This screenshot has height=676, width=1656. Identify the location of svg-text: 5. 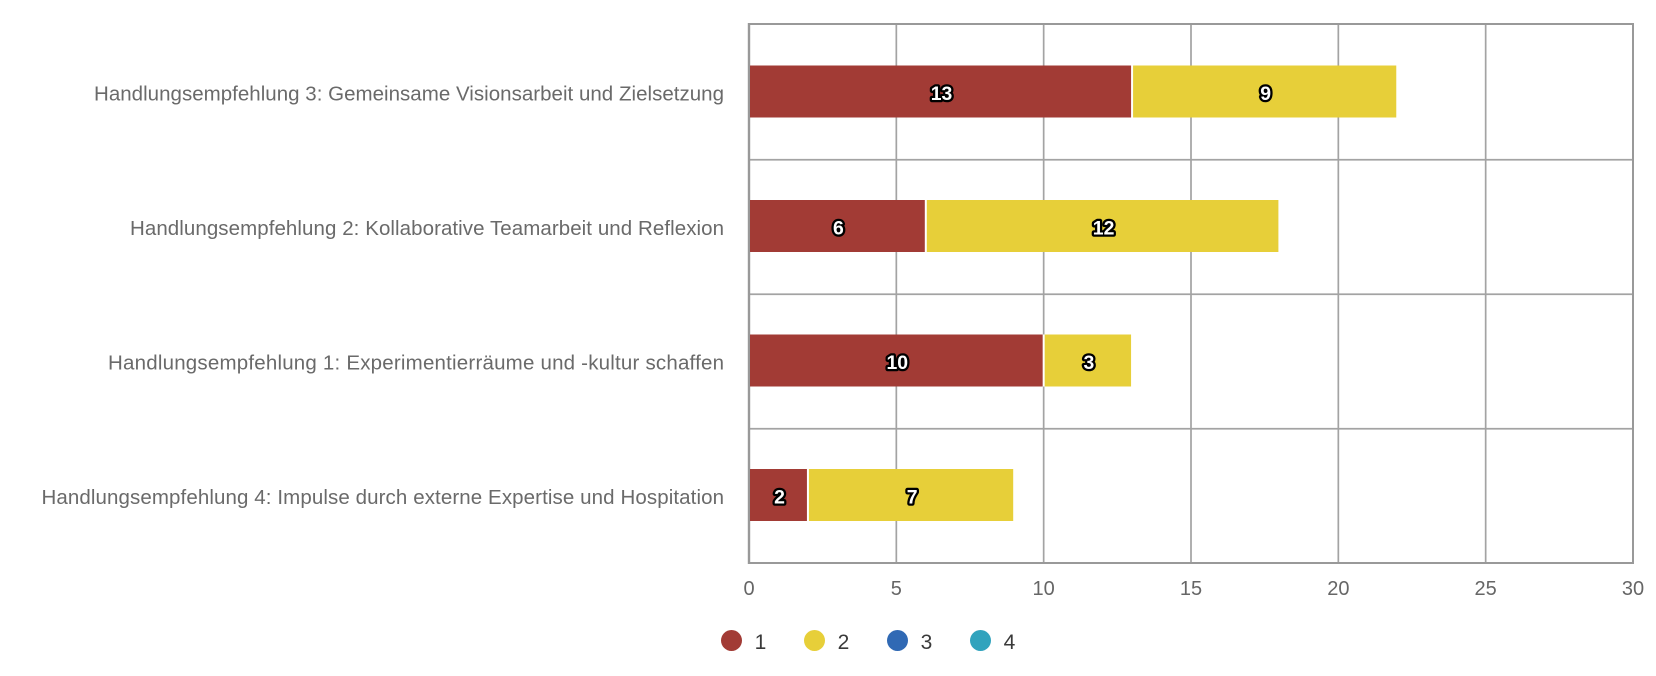
(896, 589).